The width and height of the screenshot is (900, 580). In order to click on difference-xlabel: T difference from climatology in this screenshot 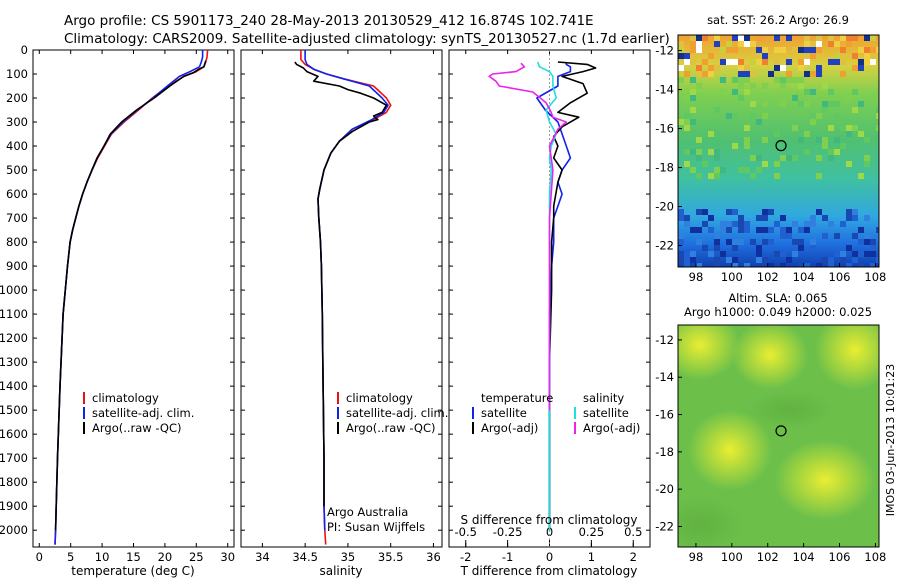, I will do `click(549, 571)`.